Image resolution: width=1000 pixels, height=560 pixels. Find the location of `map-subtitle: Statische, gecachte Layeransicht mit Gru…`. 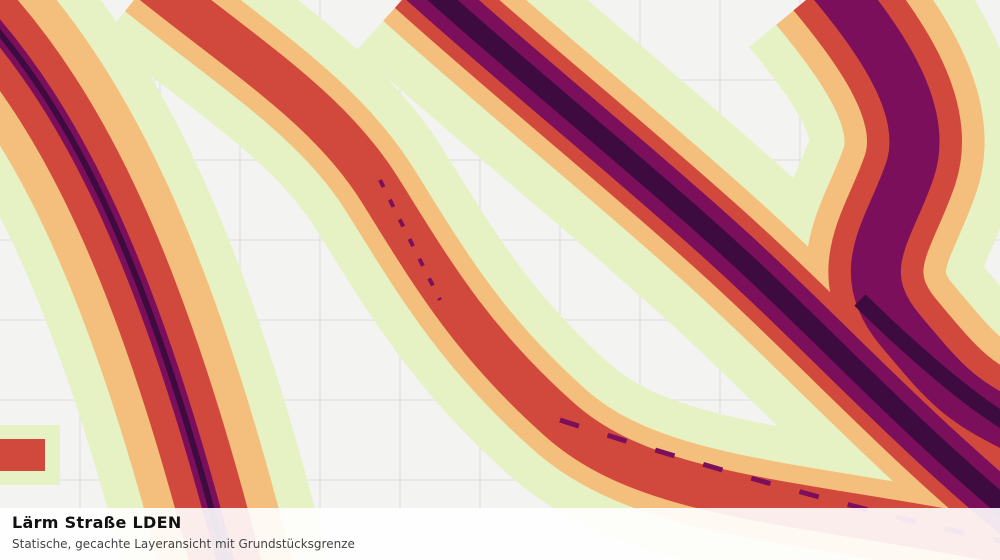

map-subtitle: Statische, gecachte Layeransicht mit Gru… is located at coordinates (183, 544).